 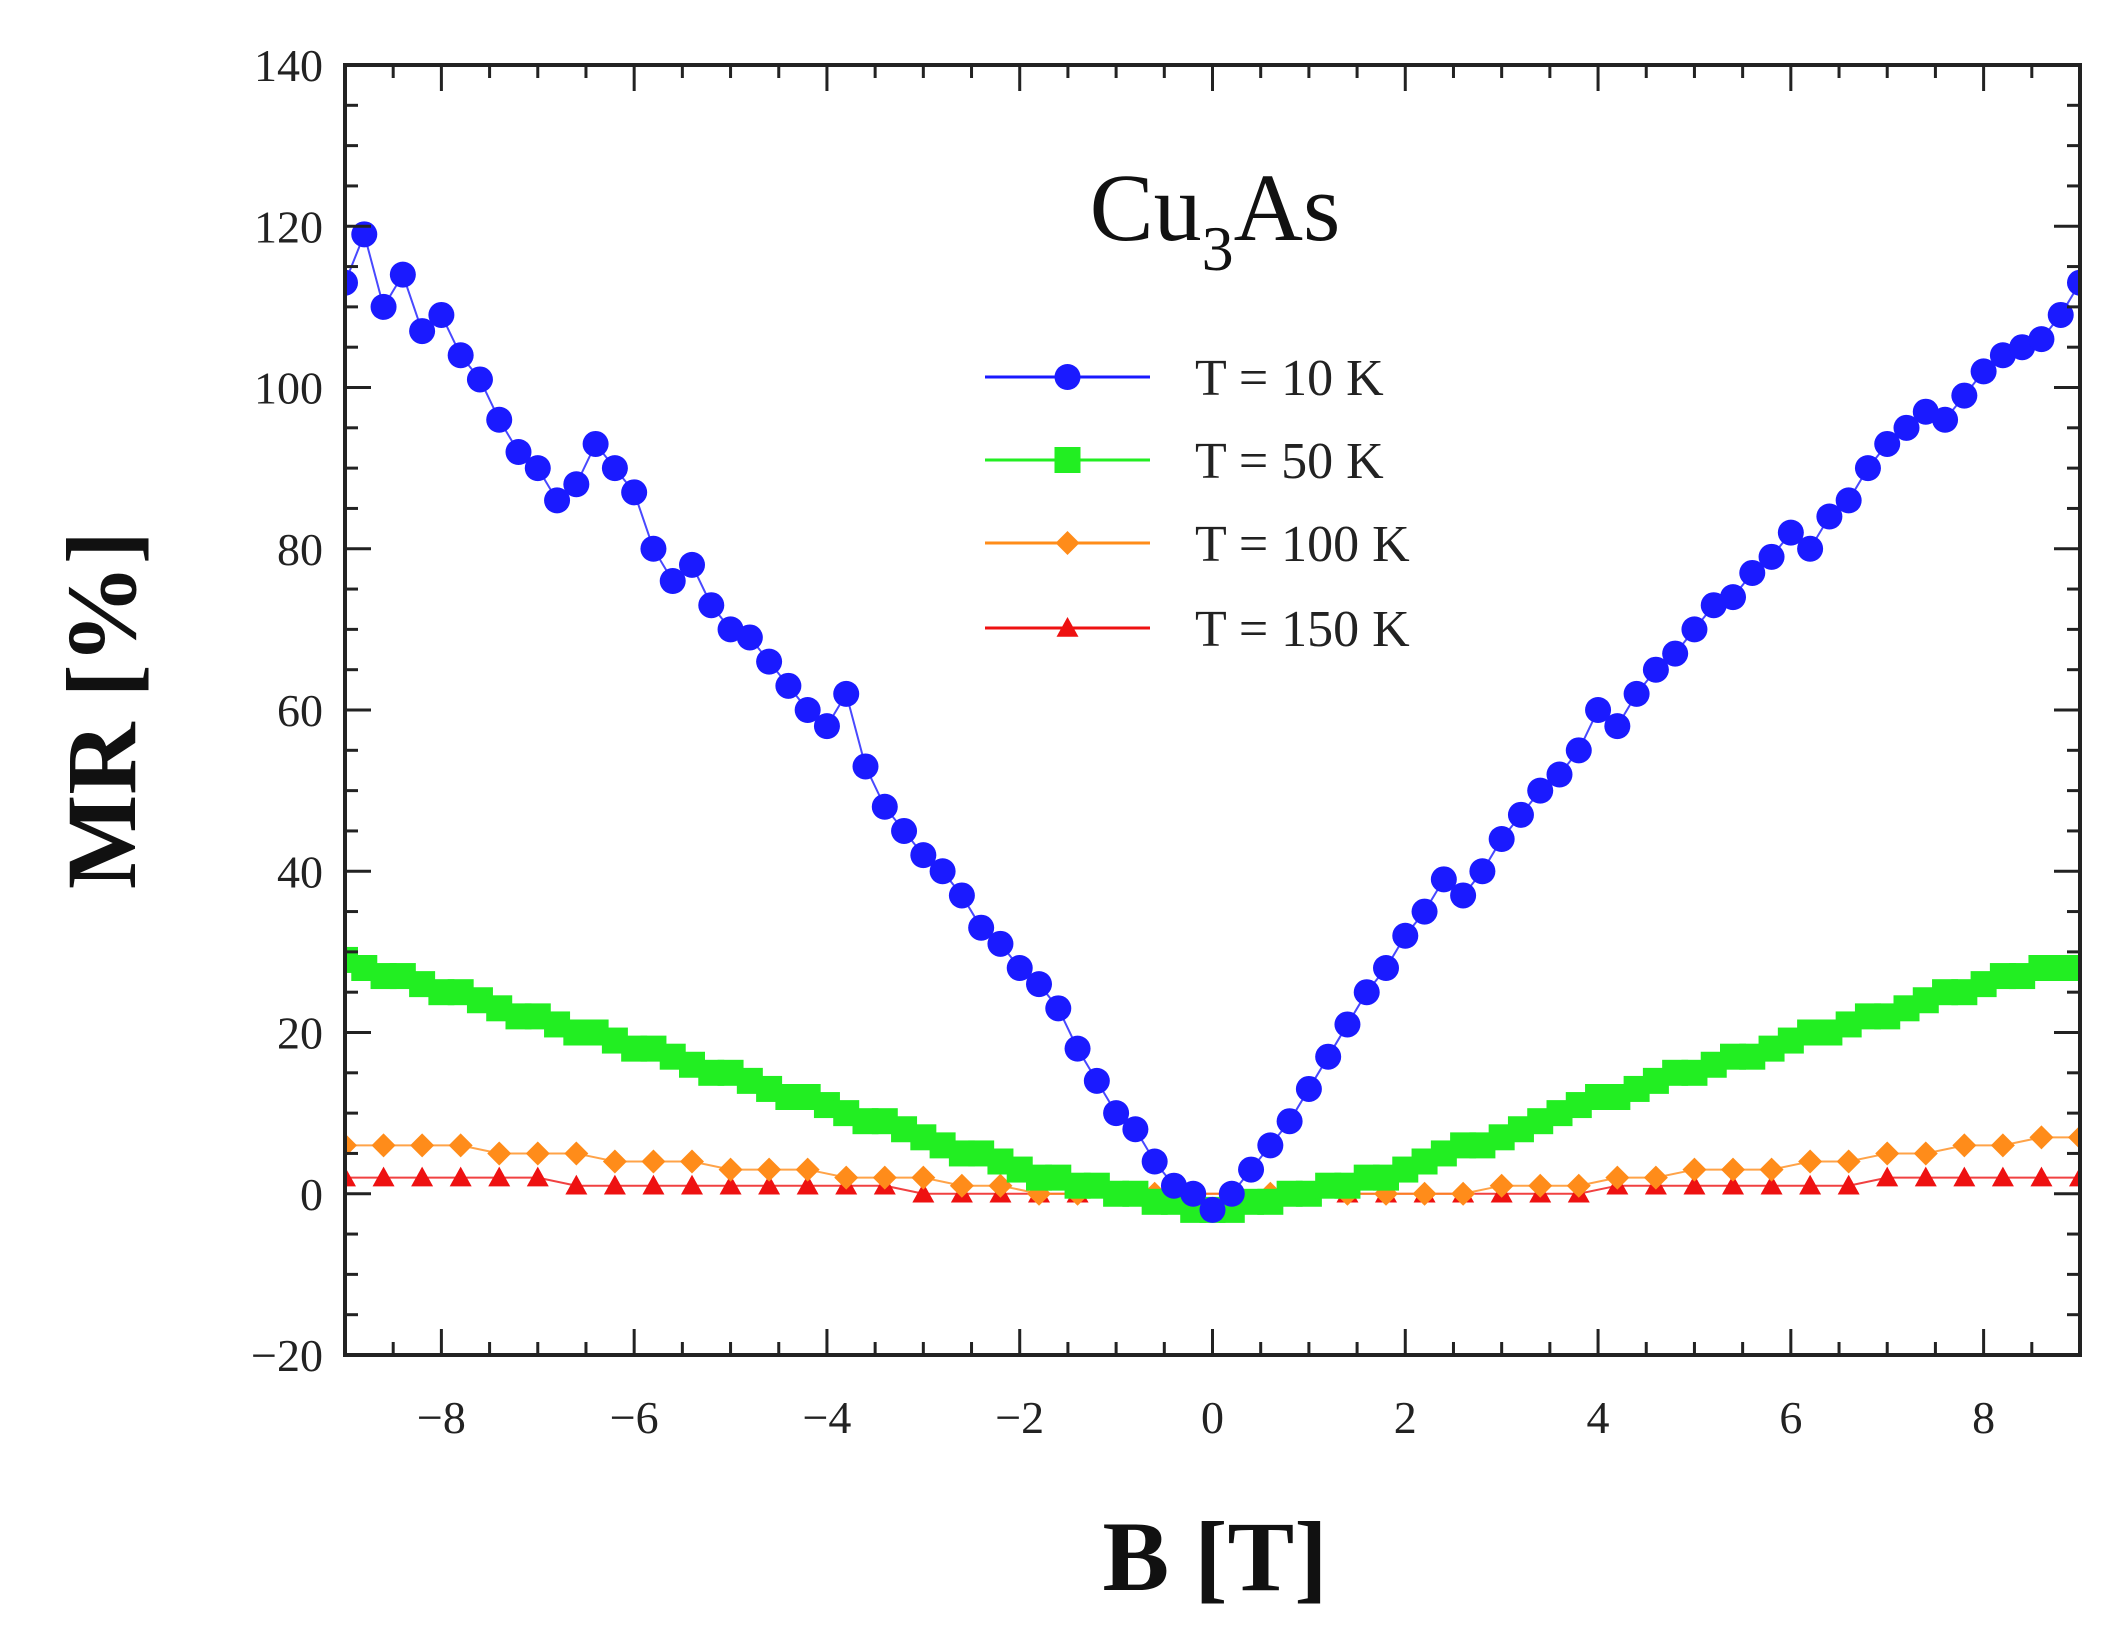 I want to click on y-tick-labels: −20 0 20 40 60 80 100 120 140, so click(x=287, y=710).